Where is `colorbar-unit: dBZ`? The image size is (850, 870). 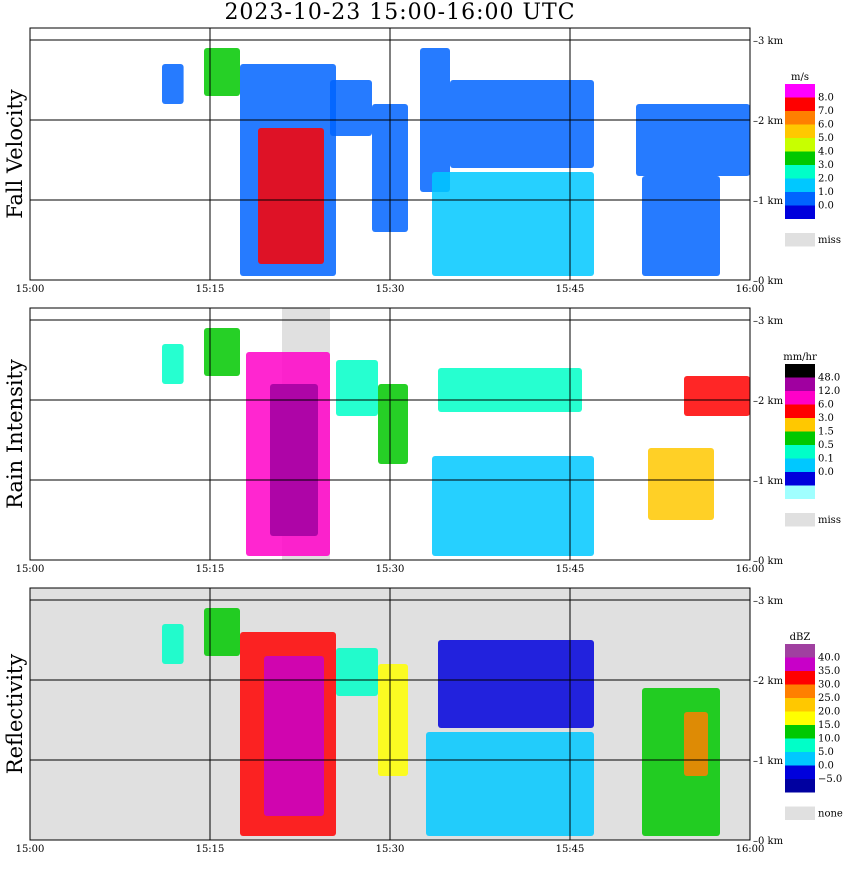
colorbar-unit: dBZ is located at coordinates (800, 637).